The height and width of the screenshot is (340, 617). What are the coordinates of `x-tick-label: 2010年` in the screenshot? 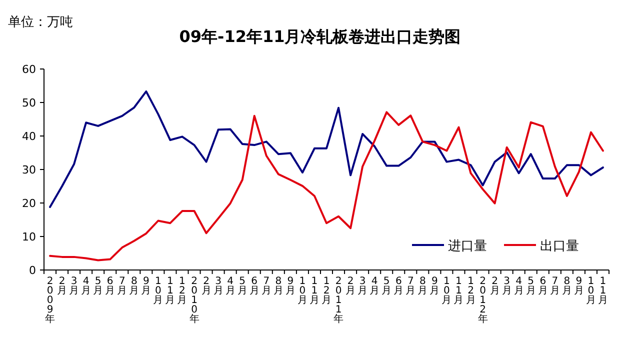 It's located at (194, 300).